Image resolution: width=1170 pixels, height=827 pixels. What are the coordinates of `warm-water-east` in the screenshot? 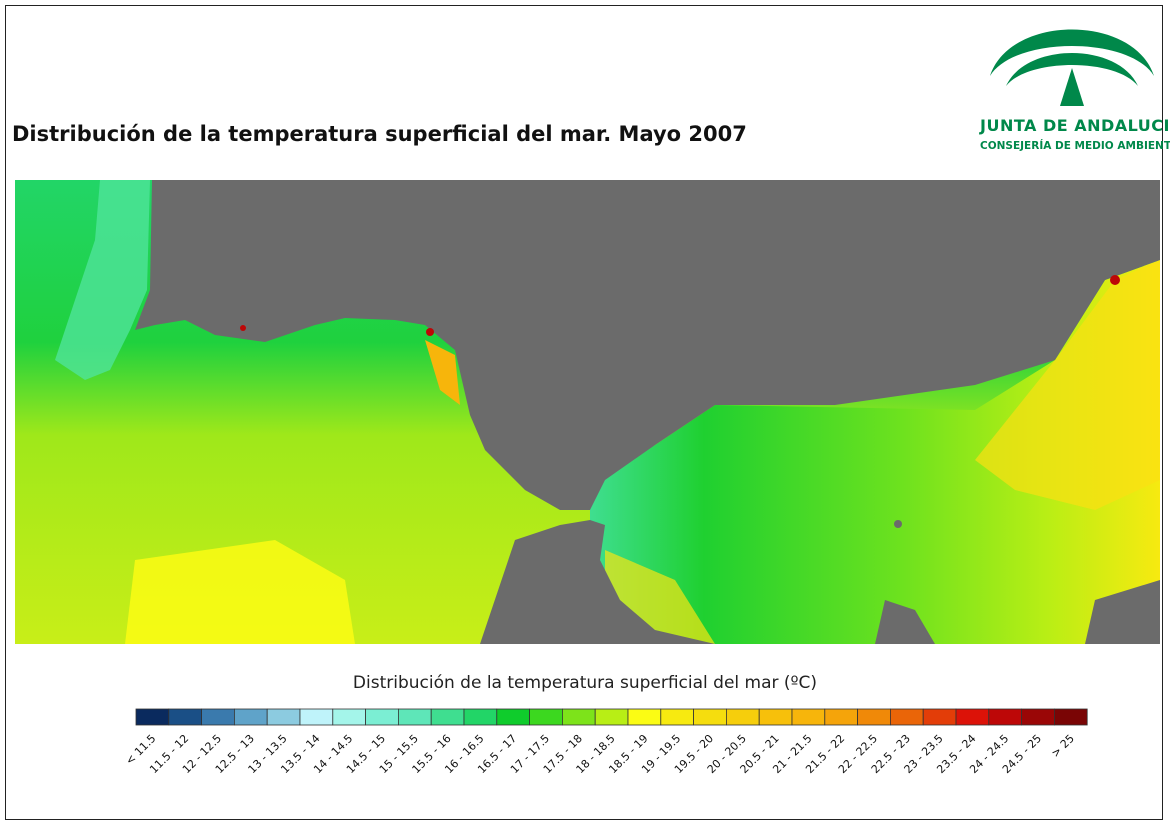 It's located at (1067, 385).